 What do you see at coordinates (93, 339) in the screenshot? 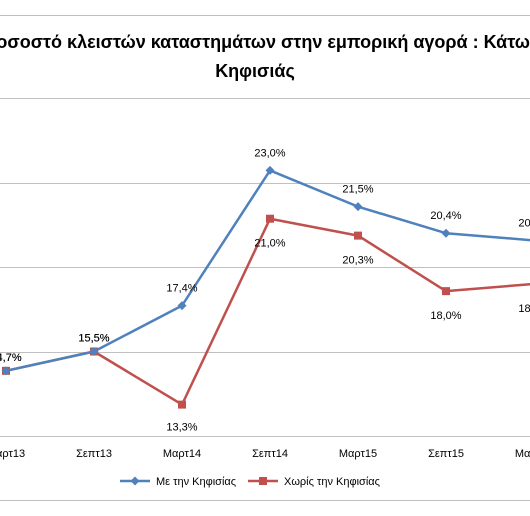
I see `data-label: 15,5%` at bounding box center [93, 339].